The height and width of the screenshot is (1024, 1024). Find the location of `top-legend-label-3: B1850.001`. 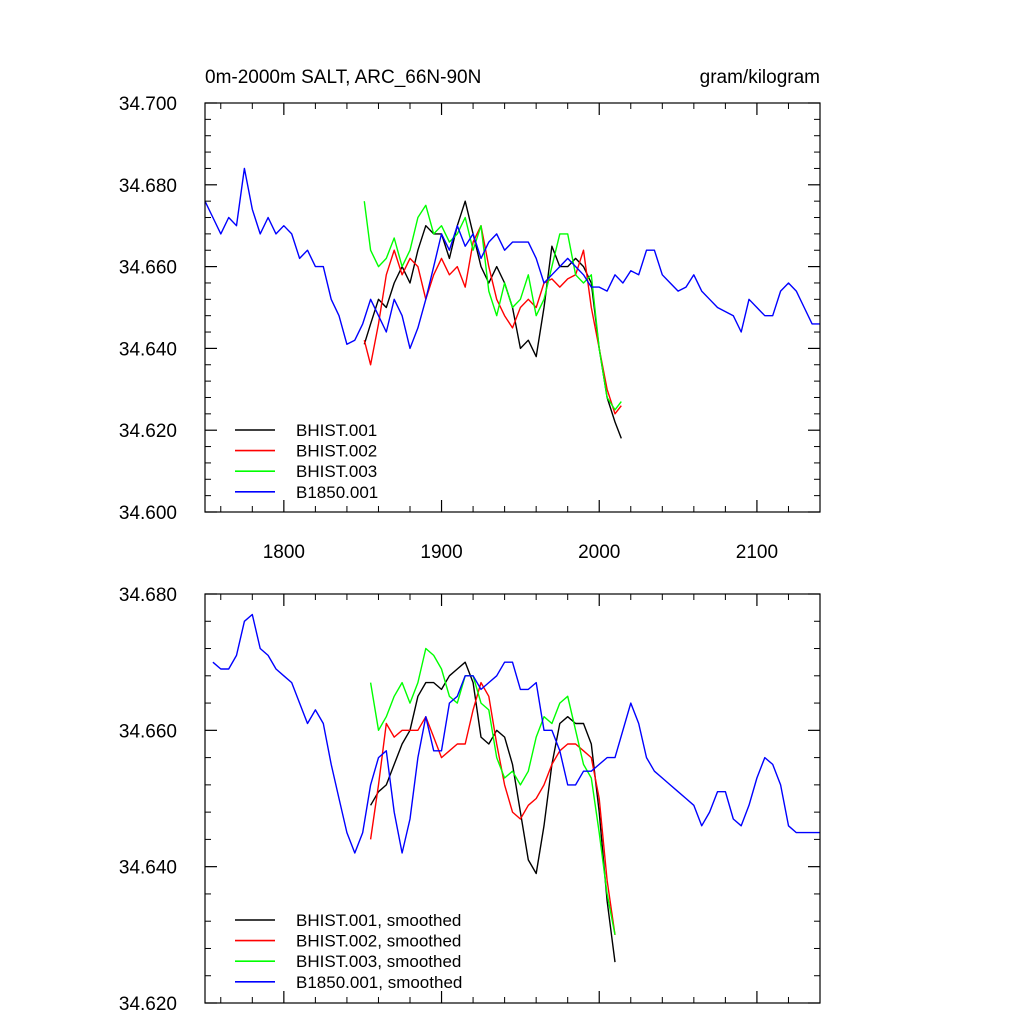

top-legend-label-3: B1850.001 is located at coordinates (337, 492).